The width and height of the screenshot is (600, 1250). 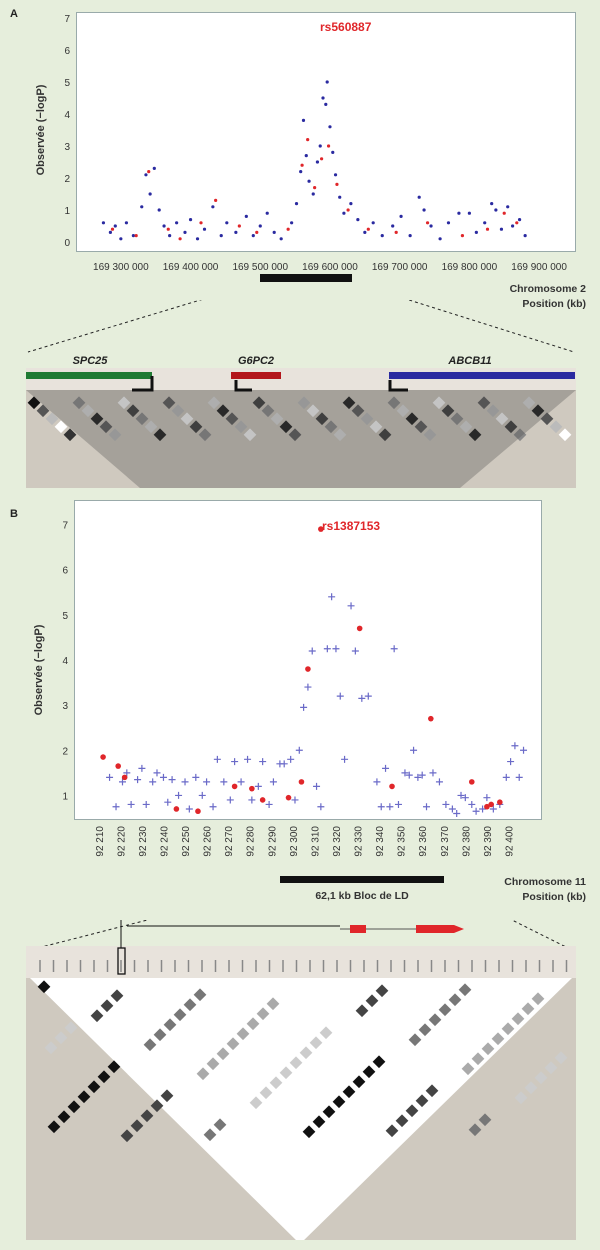 I want to click on ld-region-bar, so click(x=306, y=278).